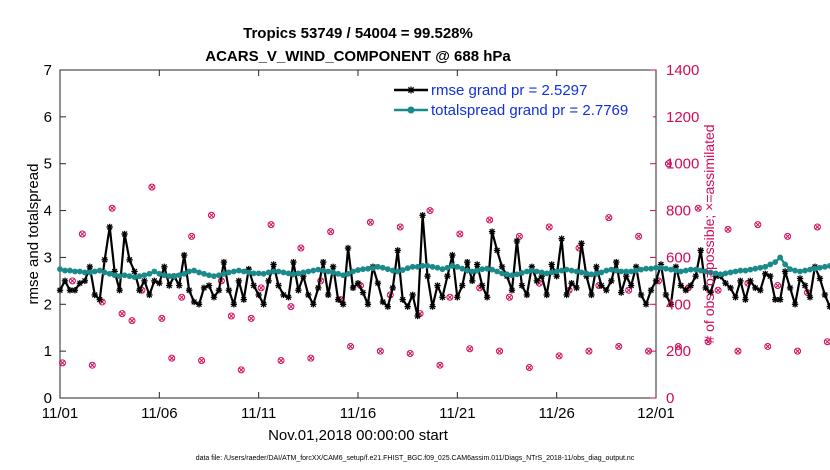 The image size is (830, 470). Describe the element at coordinates (509, 90) in the screenshot. I see `legend-rmse-label: rmse grand pr = 2.5297` at that location.